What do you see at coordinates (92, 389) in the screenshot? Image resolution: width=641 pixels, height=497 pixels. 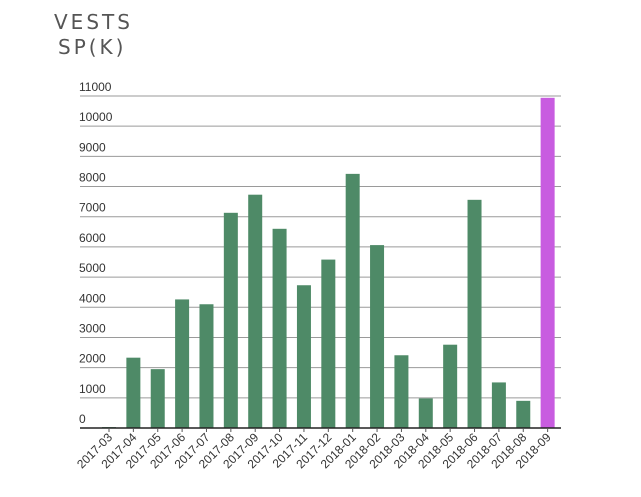 I see `y-tick-label: 1000` at bounding box center [92, 389].